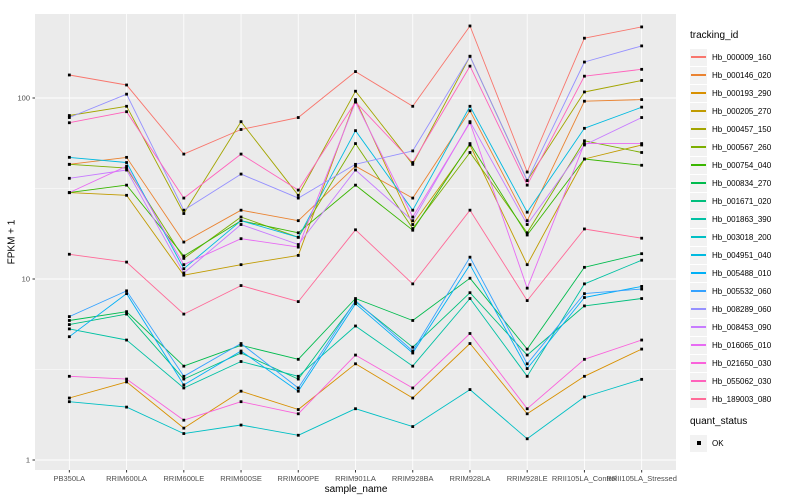  Describe the element at coordinates (26, 279) in the screenshot. I see `y-tick-label: 10` at that location.